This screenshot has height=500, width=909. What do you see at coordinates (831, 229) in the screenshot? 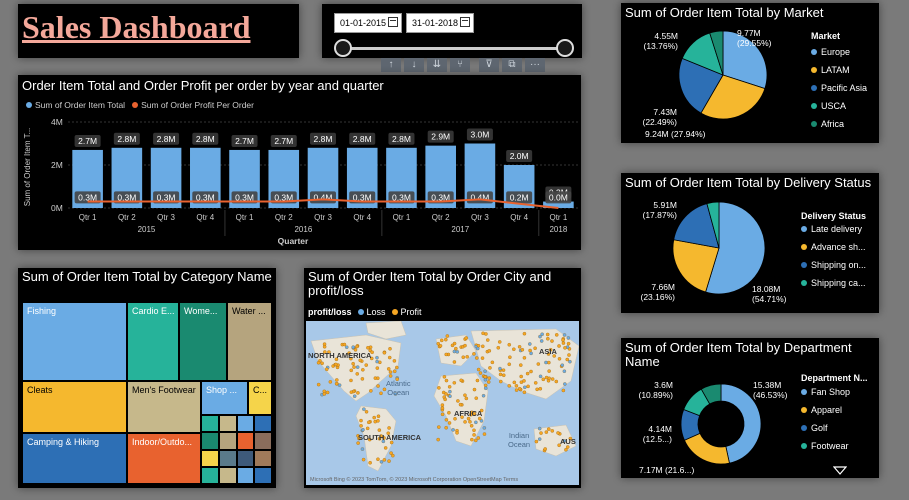
I see `legend-item-late-delivery: Late delivery` at bounding box center [831, 229].